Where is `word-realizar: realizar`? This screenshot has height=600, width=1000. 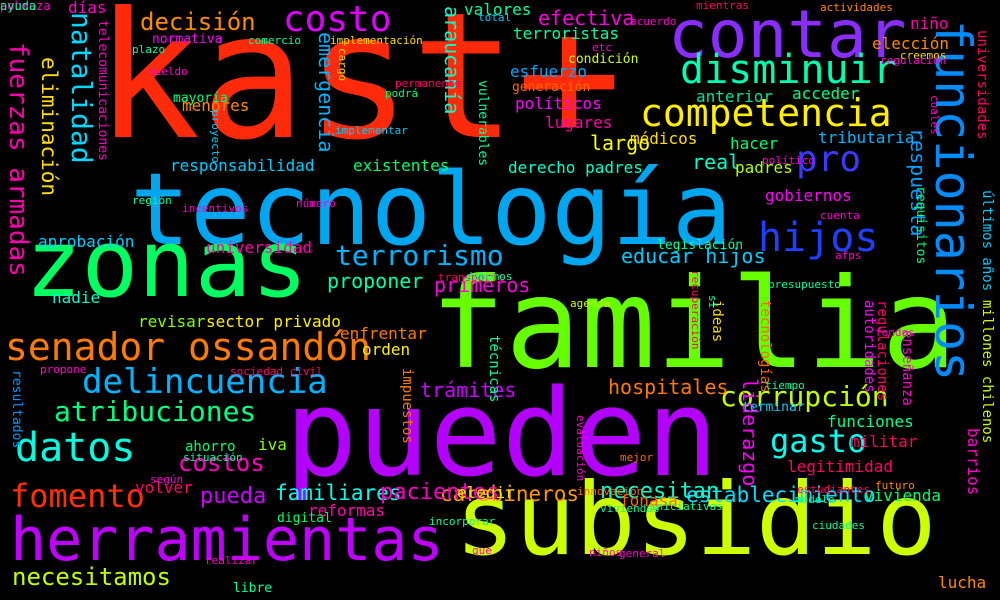
word-realizar: realizar is located at coordinates (231, 560).